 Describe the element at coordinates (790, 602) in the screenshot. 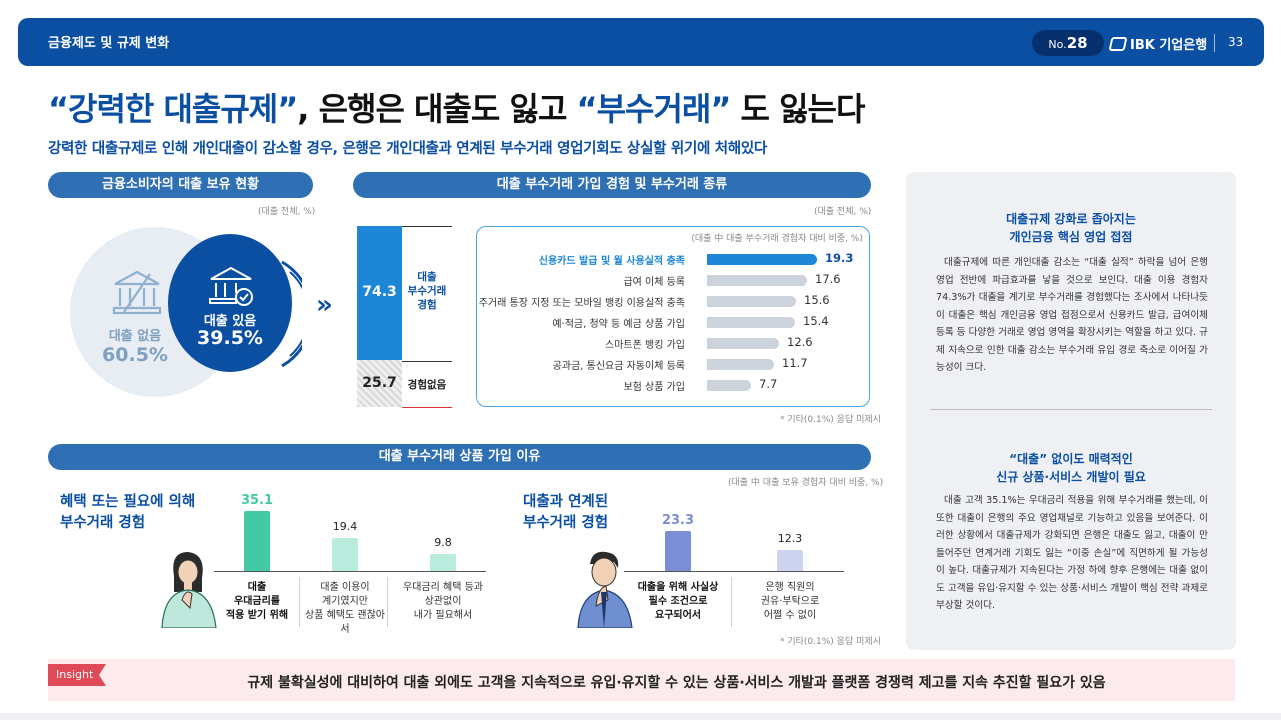

I see `reason-bar-label: 은행 직원의 권유·부탁으로 어쩔 수 없이` at that location.